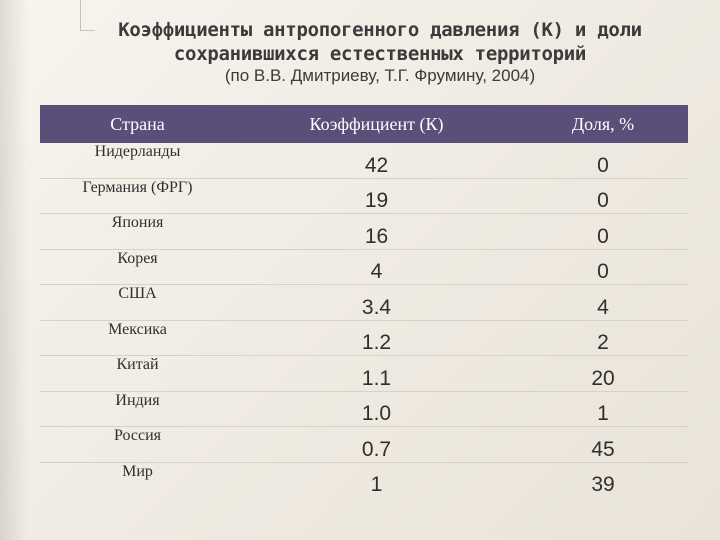 The width and height of the screenshot is (720, 540). Describe the element at coordinates (380, 54) in the screenshot. I see `title-line-2: сохранившихся естественных территорий` at that location.